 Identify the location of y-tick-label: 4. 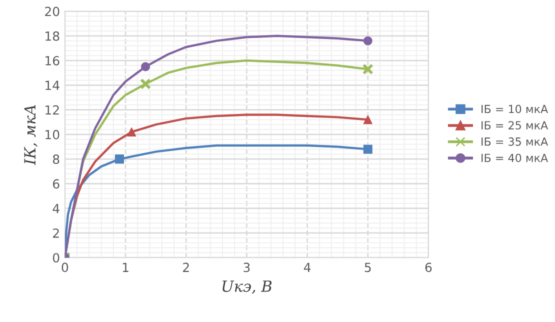
(56, 209).